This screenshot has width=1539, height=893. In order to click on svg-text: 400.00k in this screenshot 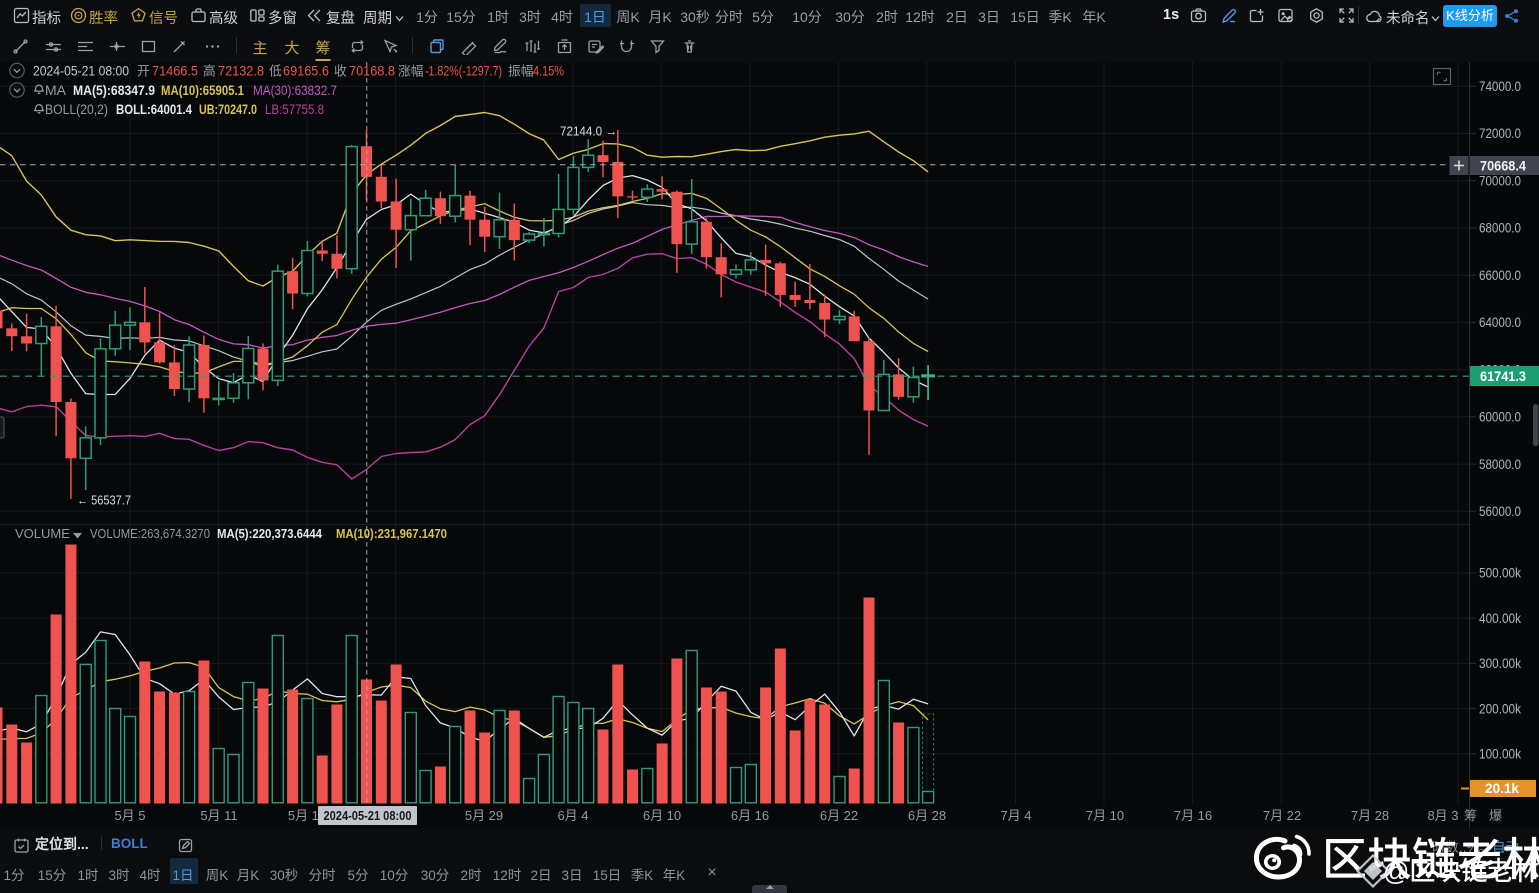, I will do `click(1500, 618)`.